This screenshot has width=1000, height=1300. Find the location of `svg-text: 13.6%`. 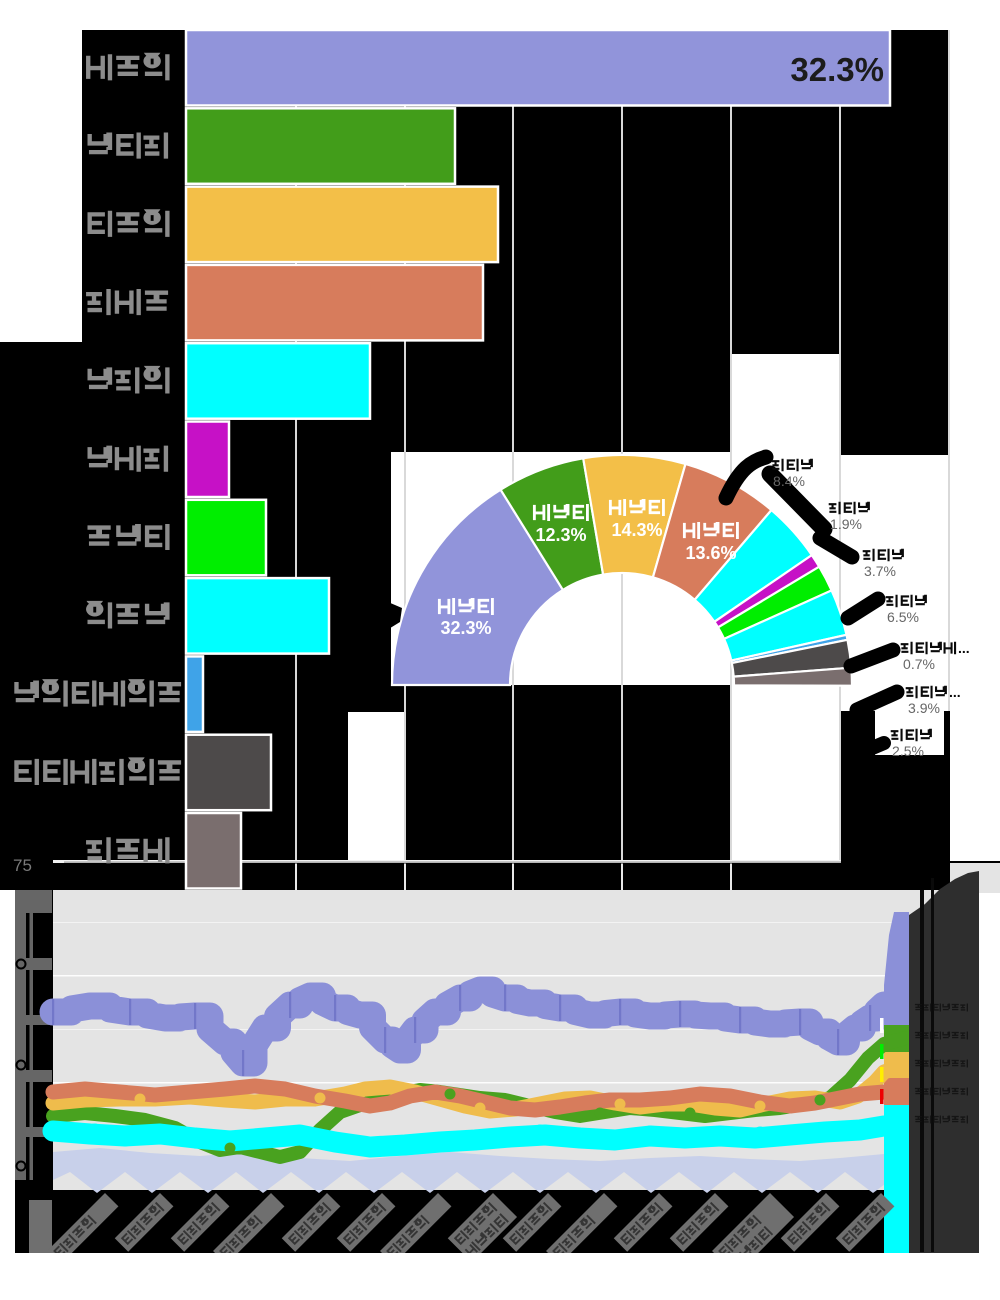

svg-text: 13.6% is located at coordinates (710, 553).